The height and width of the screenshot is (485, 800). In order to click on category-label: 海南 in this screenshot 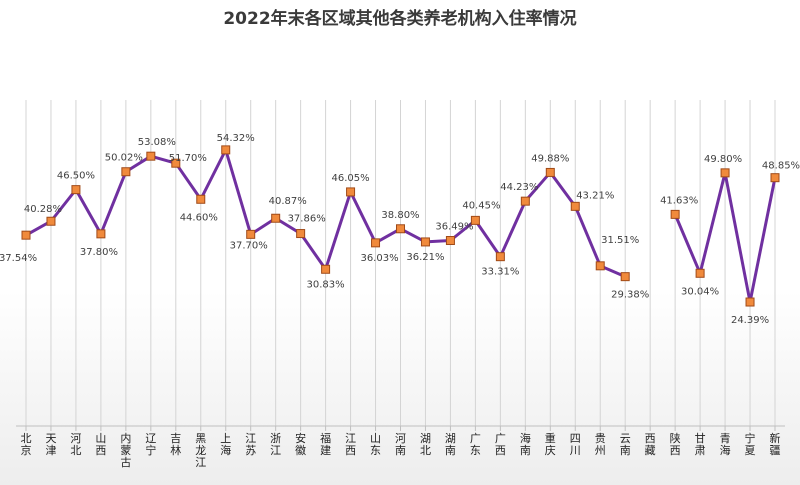, I will do `click(525, 444)`.